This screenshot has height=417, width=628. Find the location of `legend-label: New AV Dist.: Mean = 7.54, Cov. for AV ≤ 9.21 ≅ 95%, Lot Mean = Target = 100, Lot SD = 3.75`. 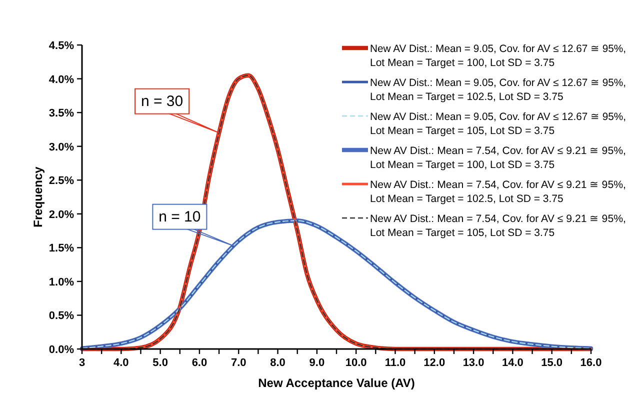

legend-label: New AV Dist.: Mean = 7.54, Cov. for AV ≤ 9.21 ≅ 95%, Lot Mean = Target = 100, Lot SD = 3.75 is located at coordinates (498, 158).